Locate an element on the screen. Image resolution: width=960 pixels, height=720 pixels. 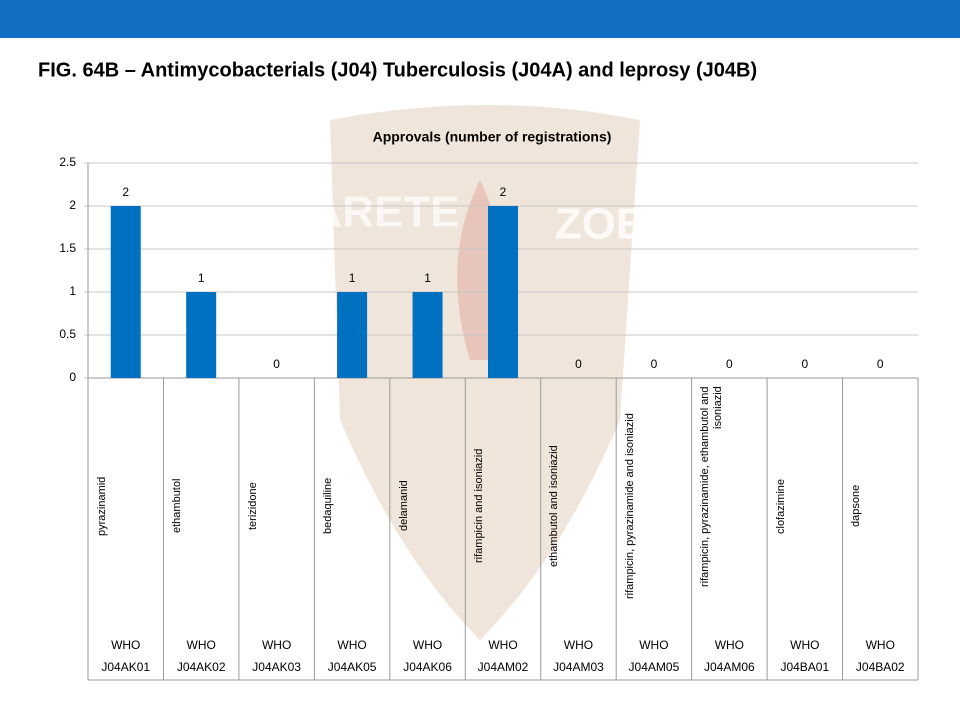
x-tick-label: rifampicin and isoniazid is located at coordinates (503, 506).